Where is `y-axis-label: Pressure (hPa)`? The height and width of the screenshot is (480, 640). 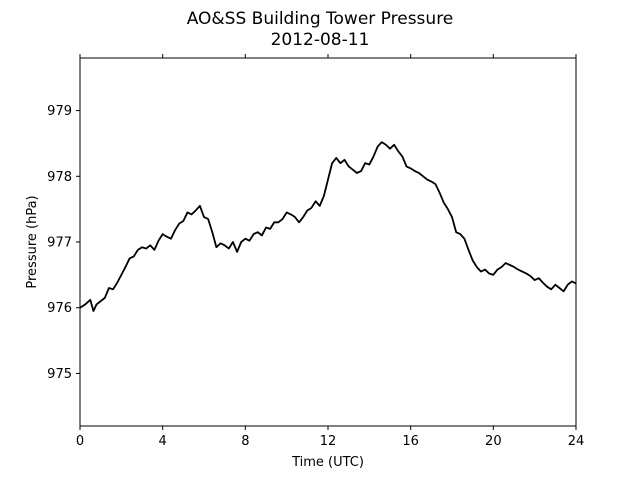
y-axis-label: Pressure (hPa) is located at coordinates (32, 241).